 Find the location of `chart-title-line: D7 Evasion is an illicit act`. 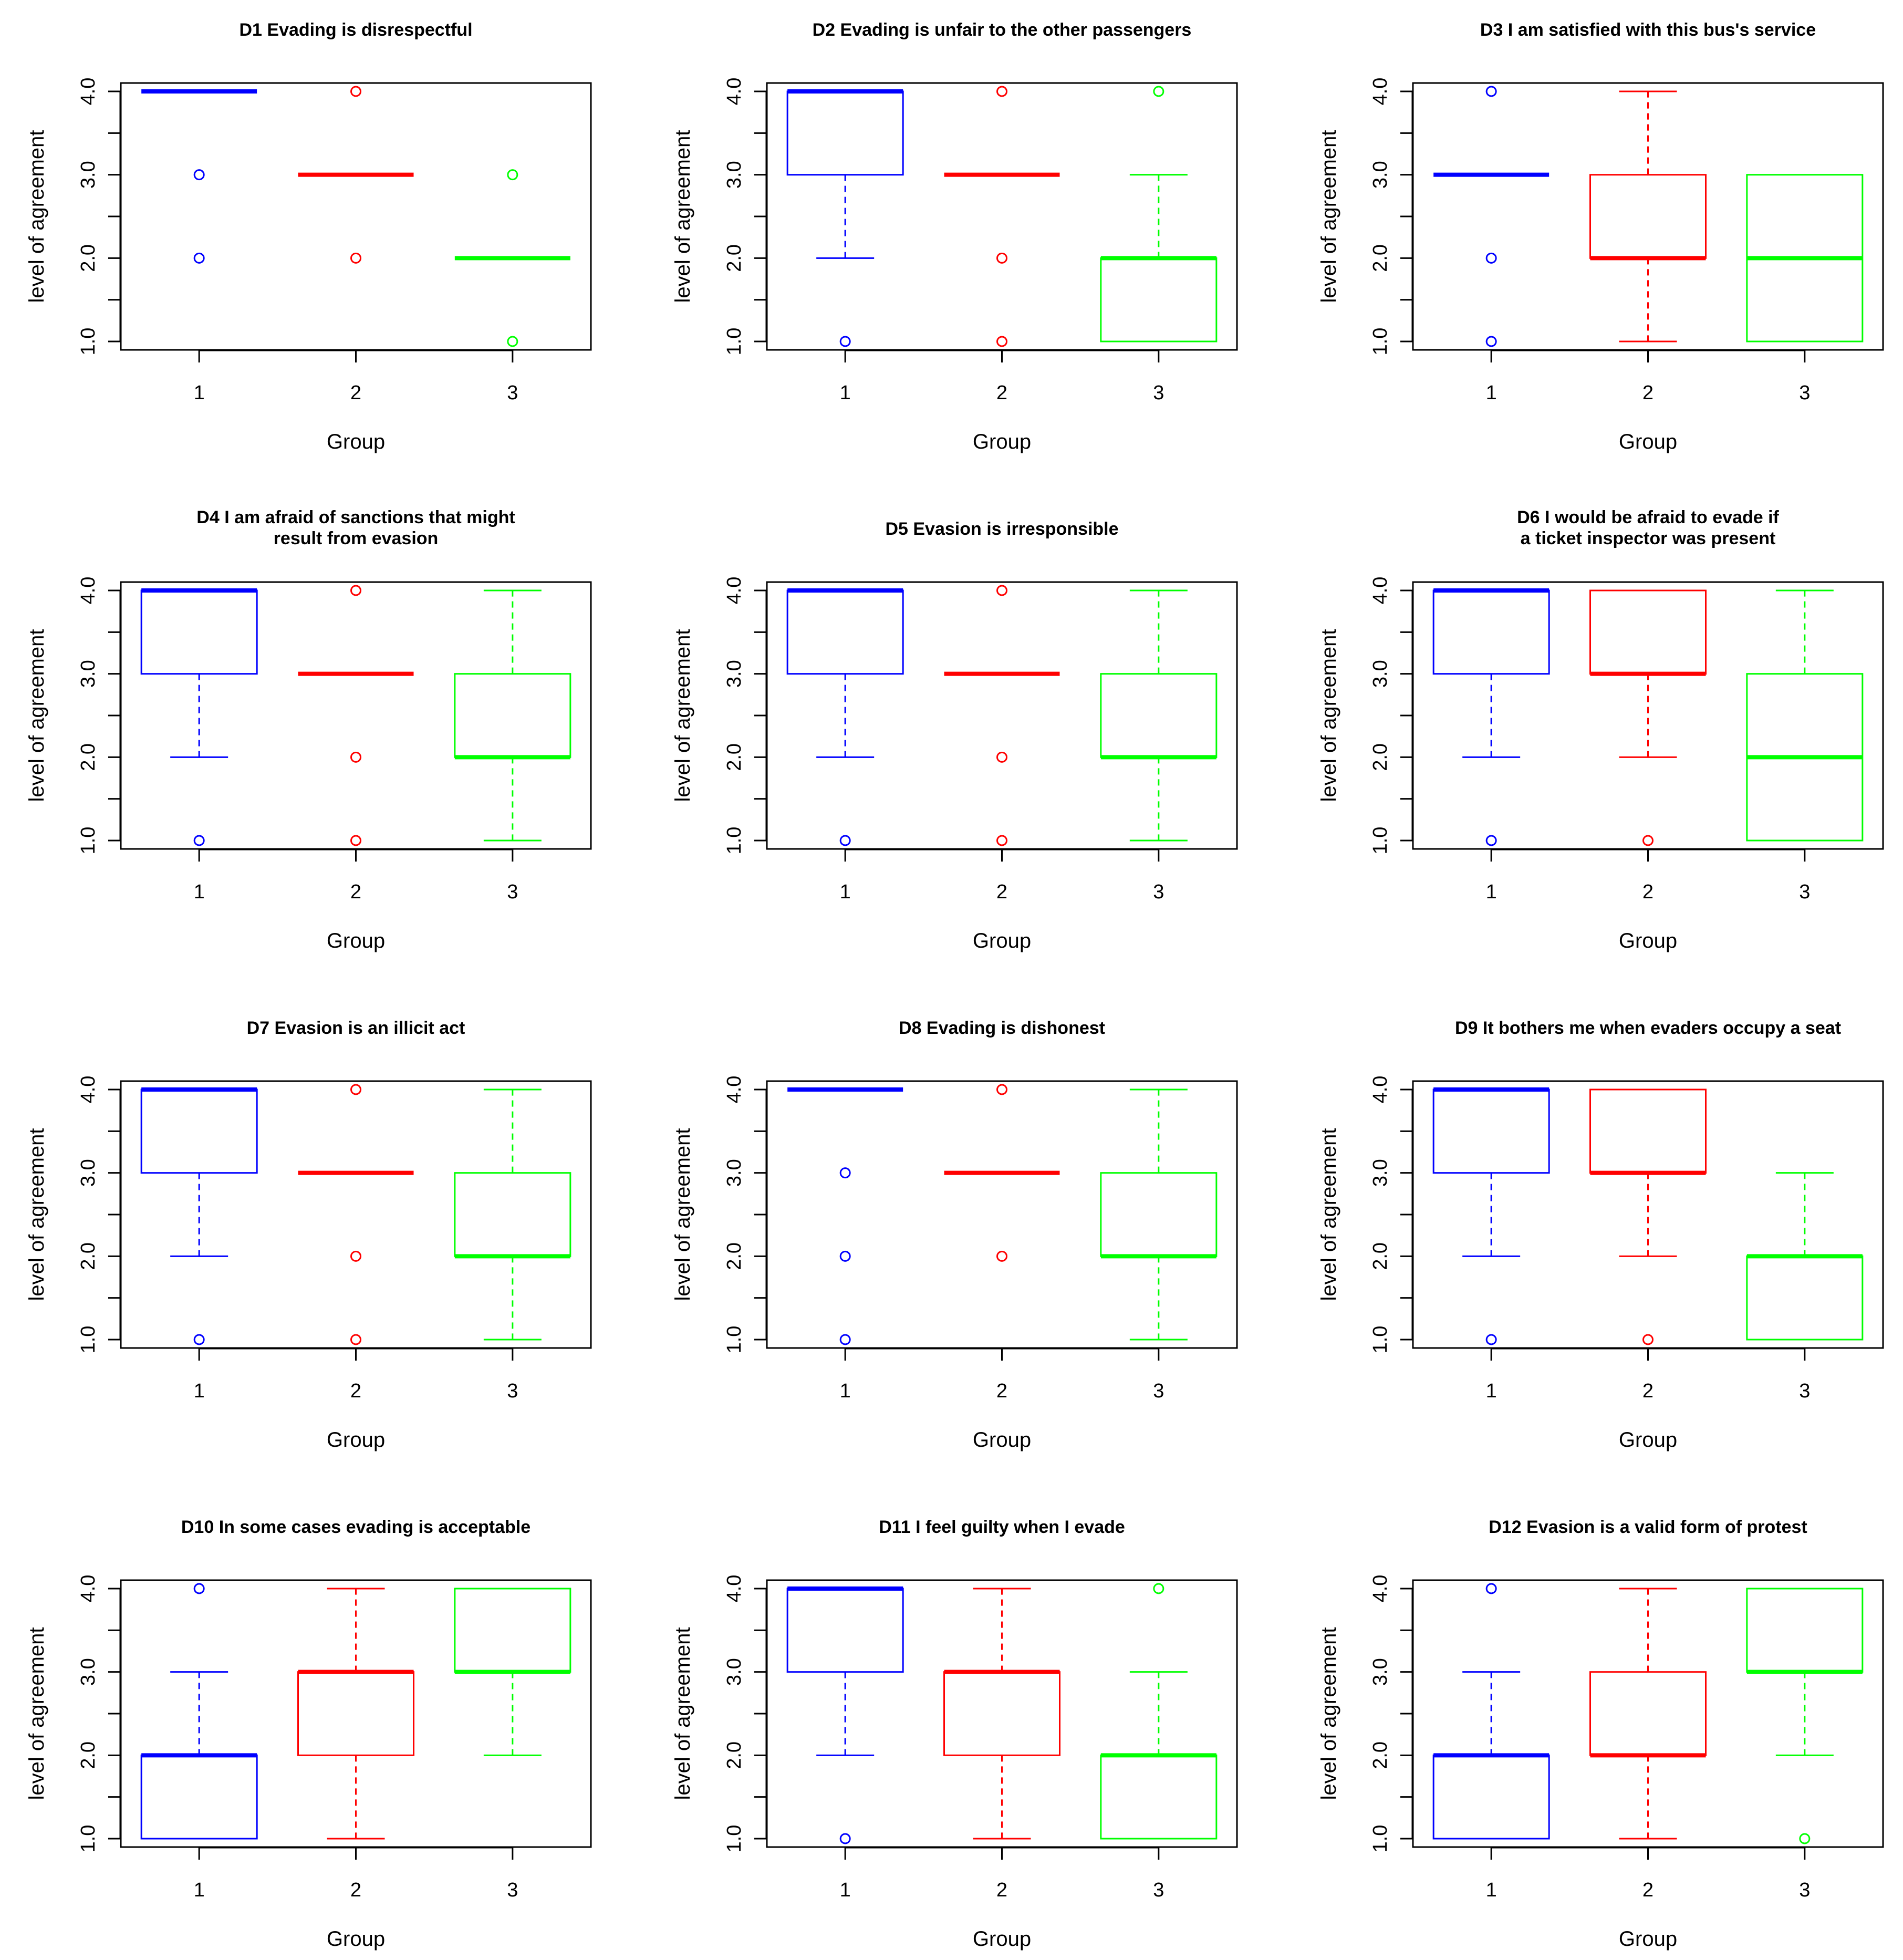

chart-title-line: D7 Evasion is an illicit act is located at coordinates (356, 1028).